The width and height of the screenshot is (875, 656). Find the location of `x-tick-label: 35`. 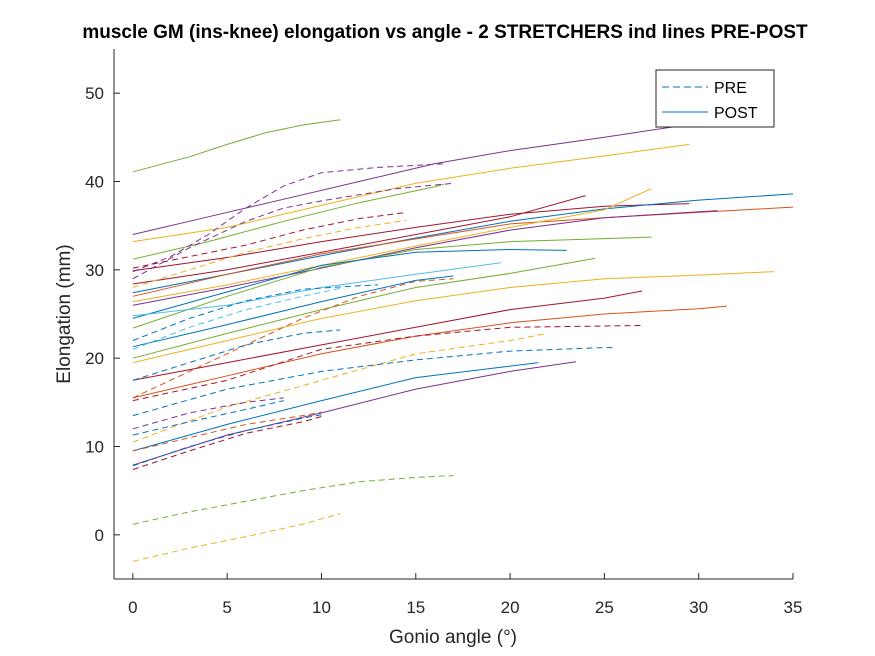

x-tick-label: 35 is located at coordinates (793, 607).